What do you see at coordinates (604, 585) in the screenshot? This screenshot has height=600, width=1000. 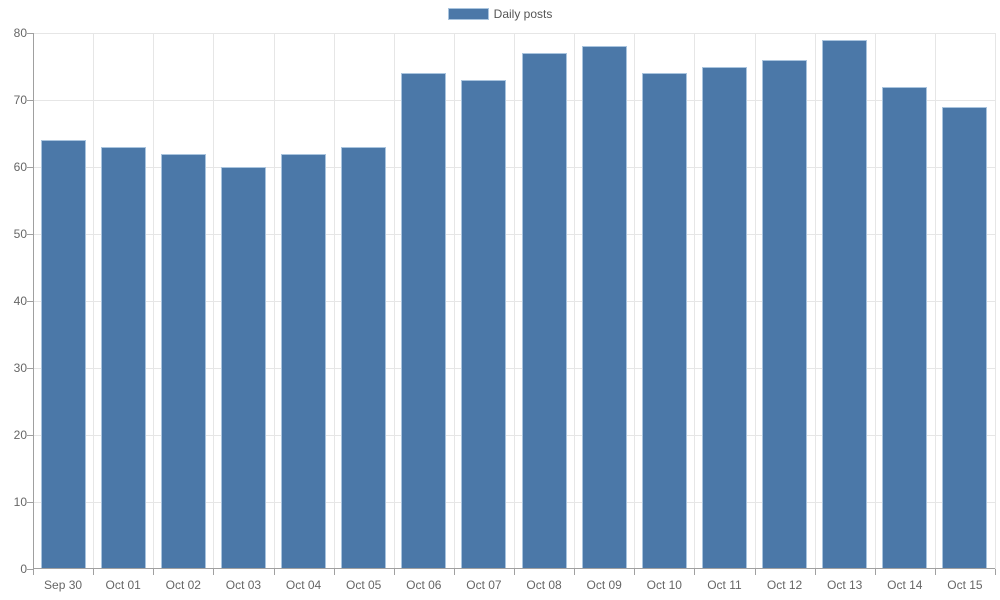 I see `x-tick-label-oct-09: Oct 09` at bounding box center [604, 585].